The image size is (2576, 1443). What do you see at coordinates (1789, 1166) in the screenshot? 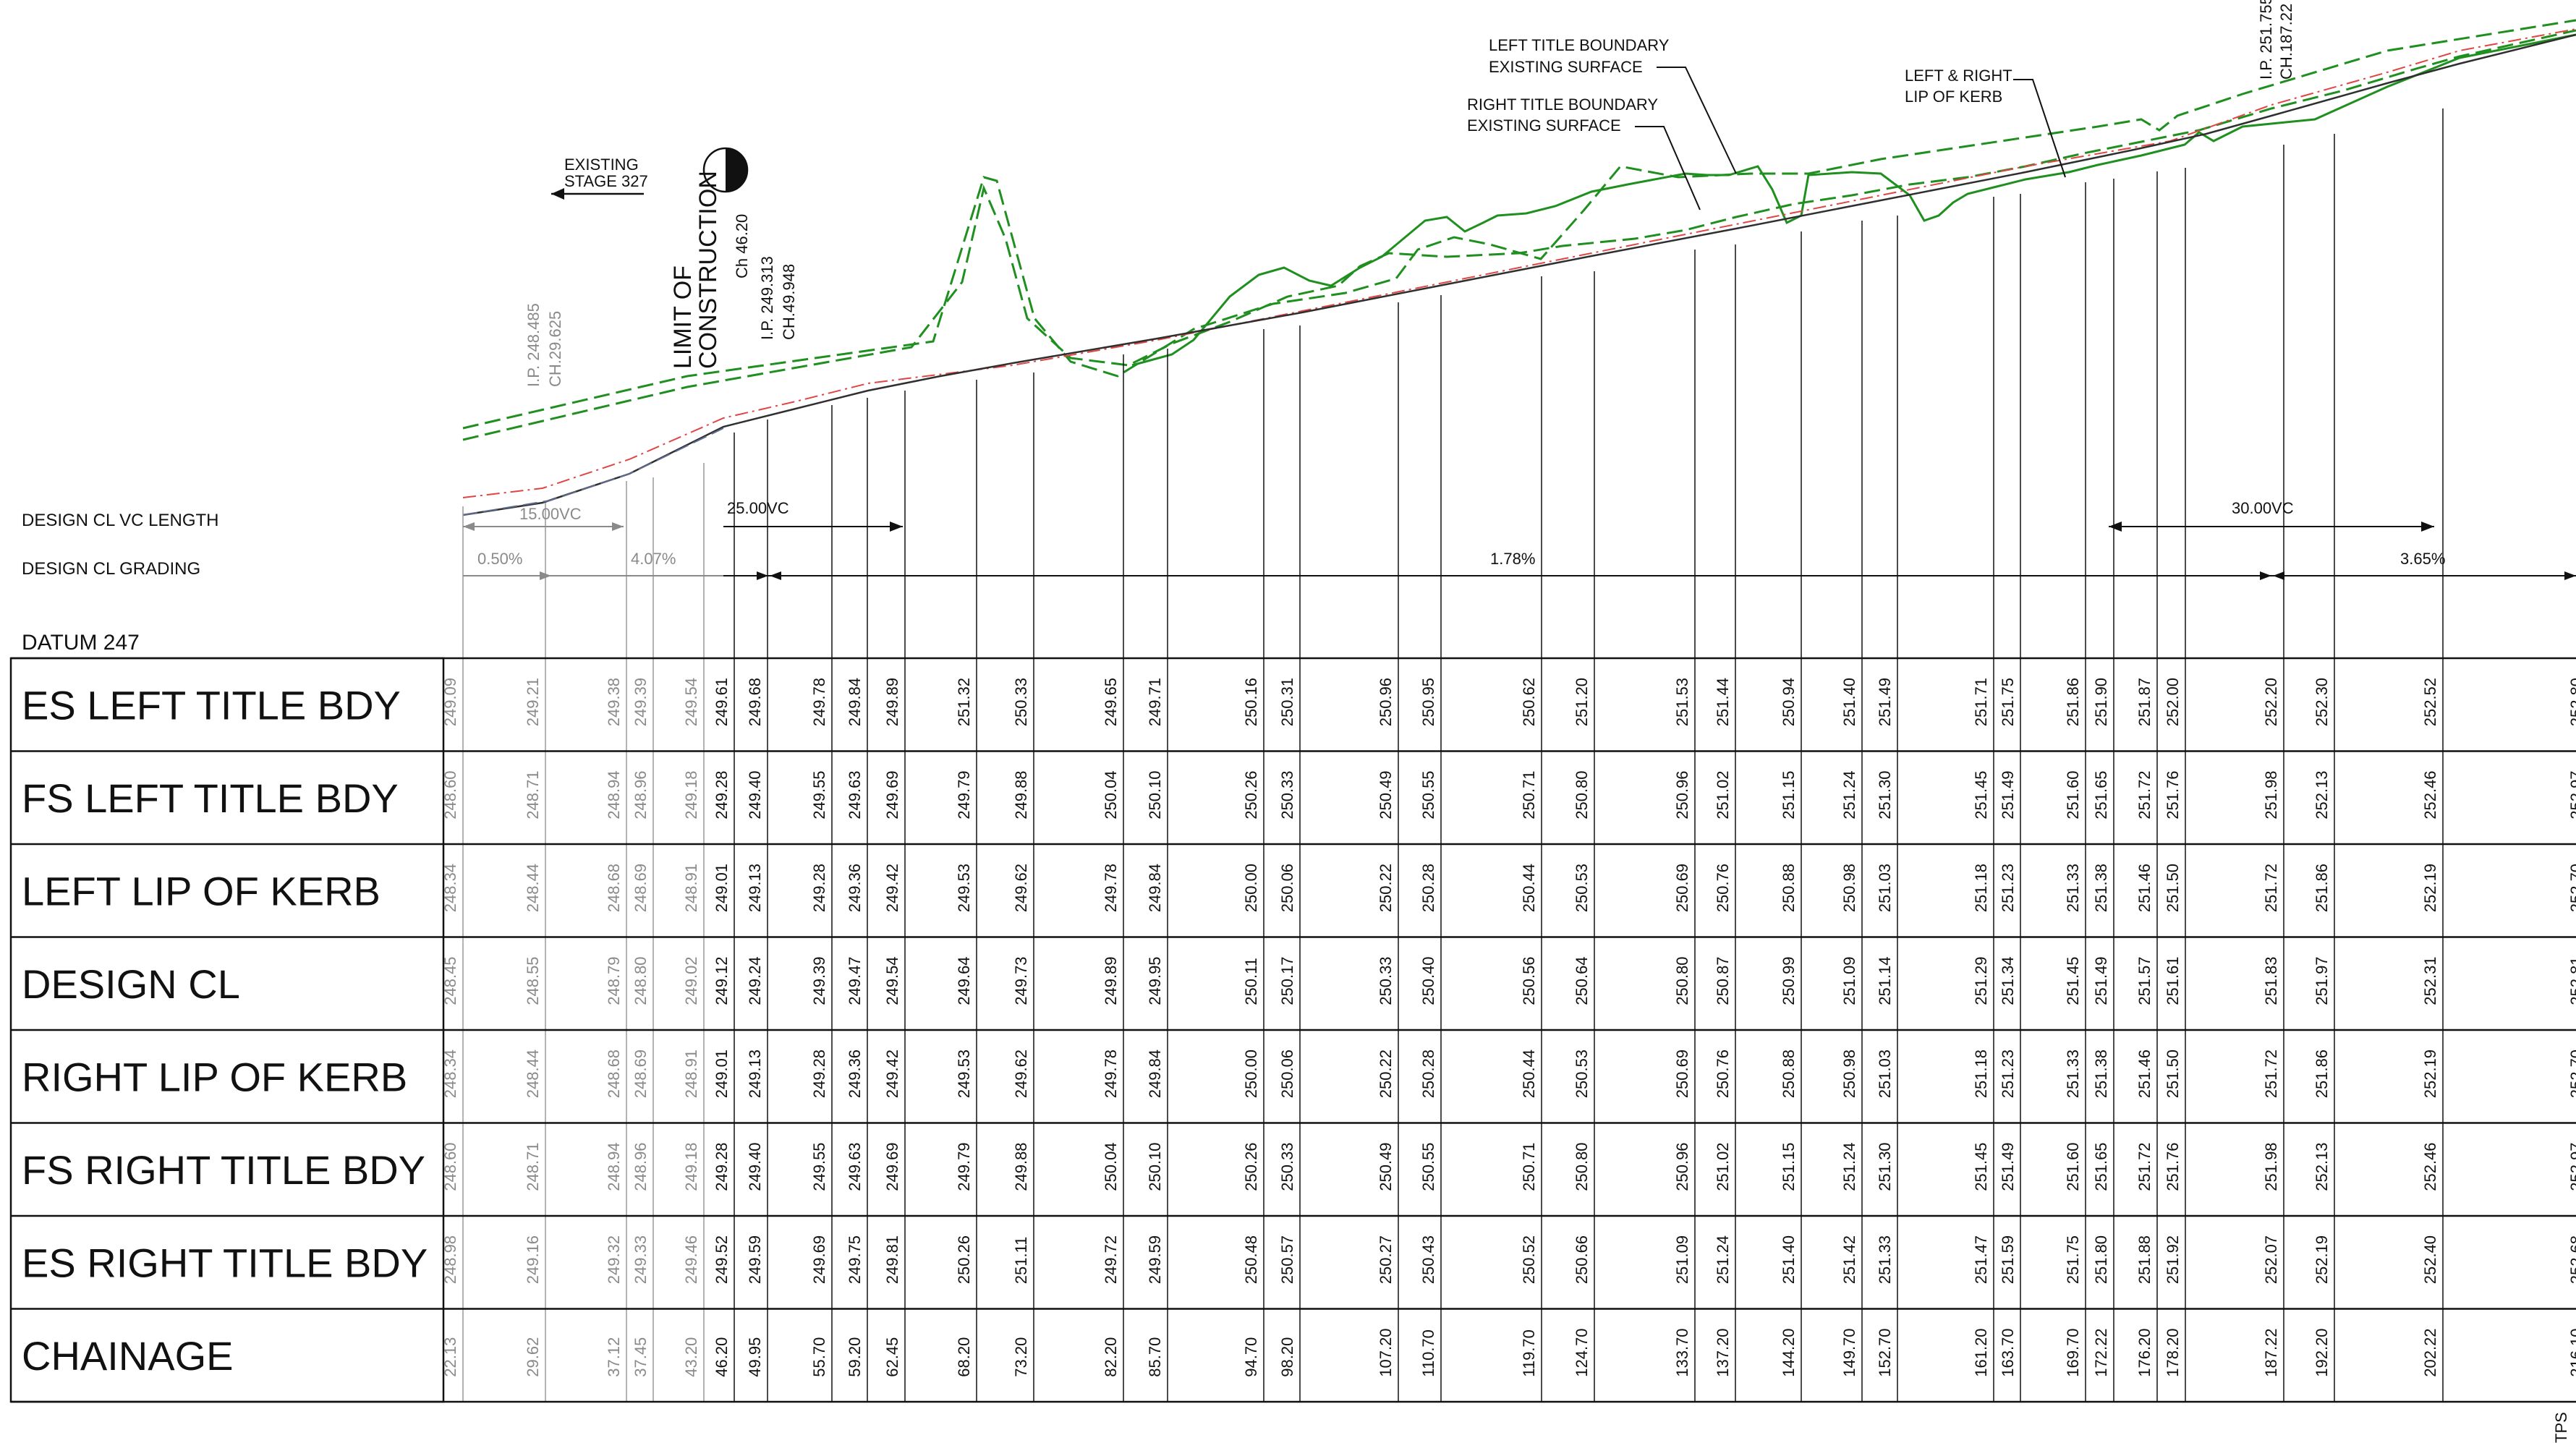
I see `table-cell: 251.15` at bounding box center [1789, 1166].